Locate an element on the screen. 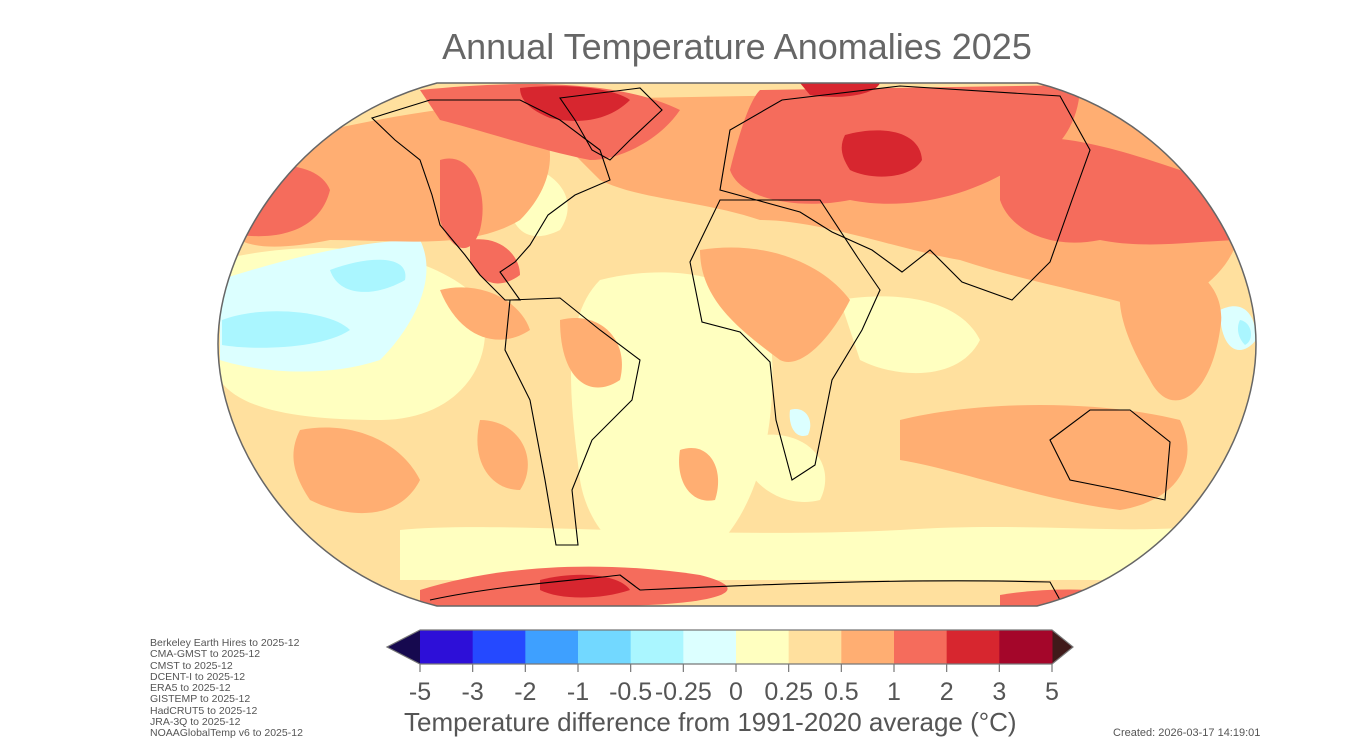  created-timestamp: Created: 2026-03-17 14:19:01 is located at coordinates (1187, 733).